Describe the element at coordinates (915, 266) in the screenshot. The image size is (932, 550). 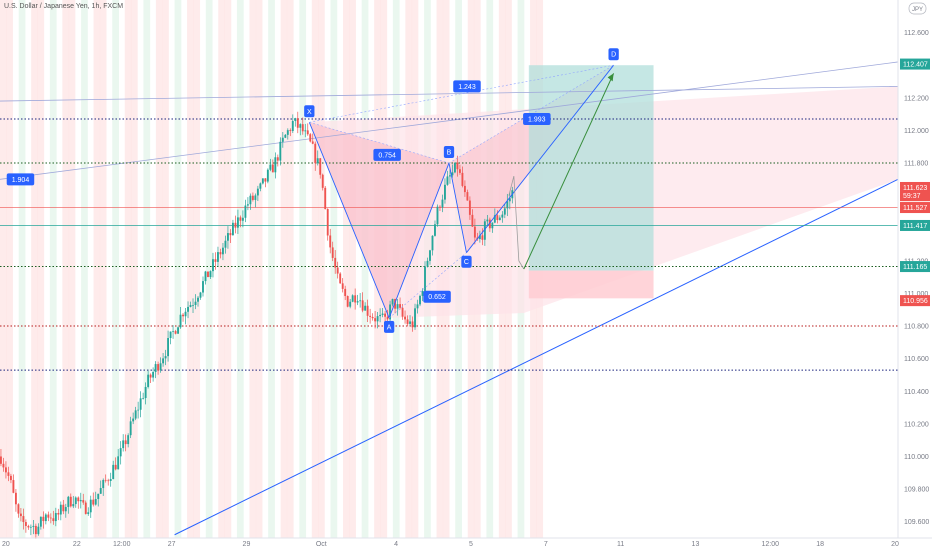
I see `price-label: 111.165` at that location.